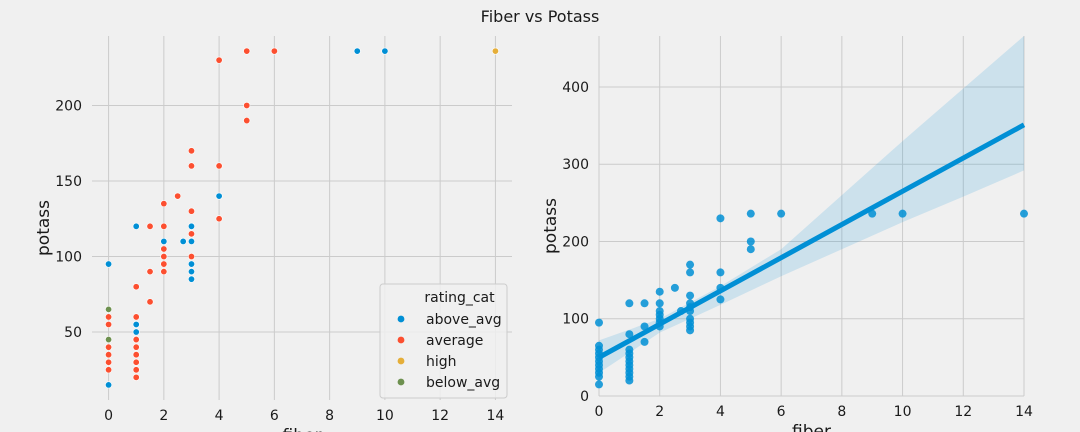 This screenshot has width=1080, height=432. What do you see at coordinates (551, 226) in the screenshot?
I see `right-chart-ylabel: potass` at bounding box center [551, 226].